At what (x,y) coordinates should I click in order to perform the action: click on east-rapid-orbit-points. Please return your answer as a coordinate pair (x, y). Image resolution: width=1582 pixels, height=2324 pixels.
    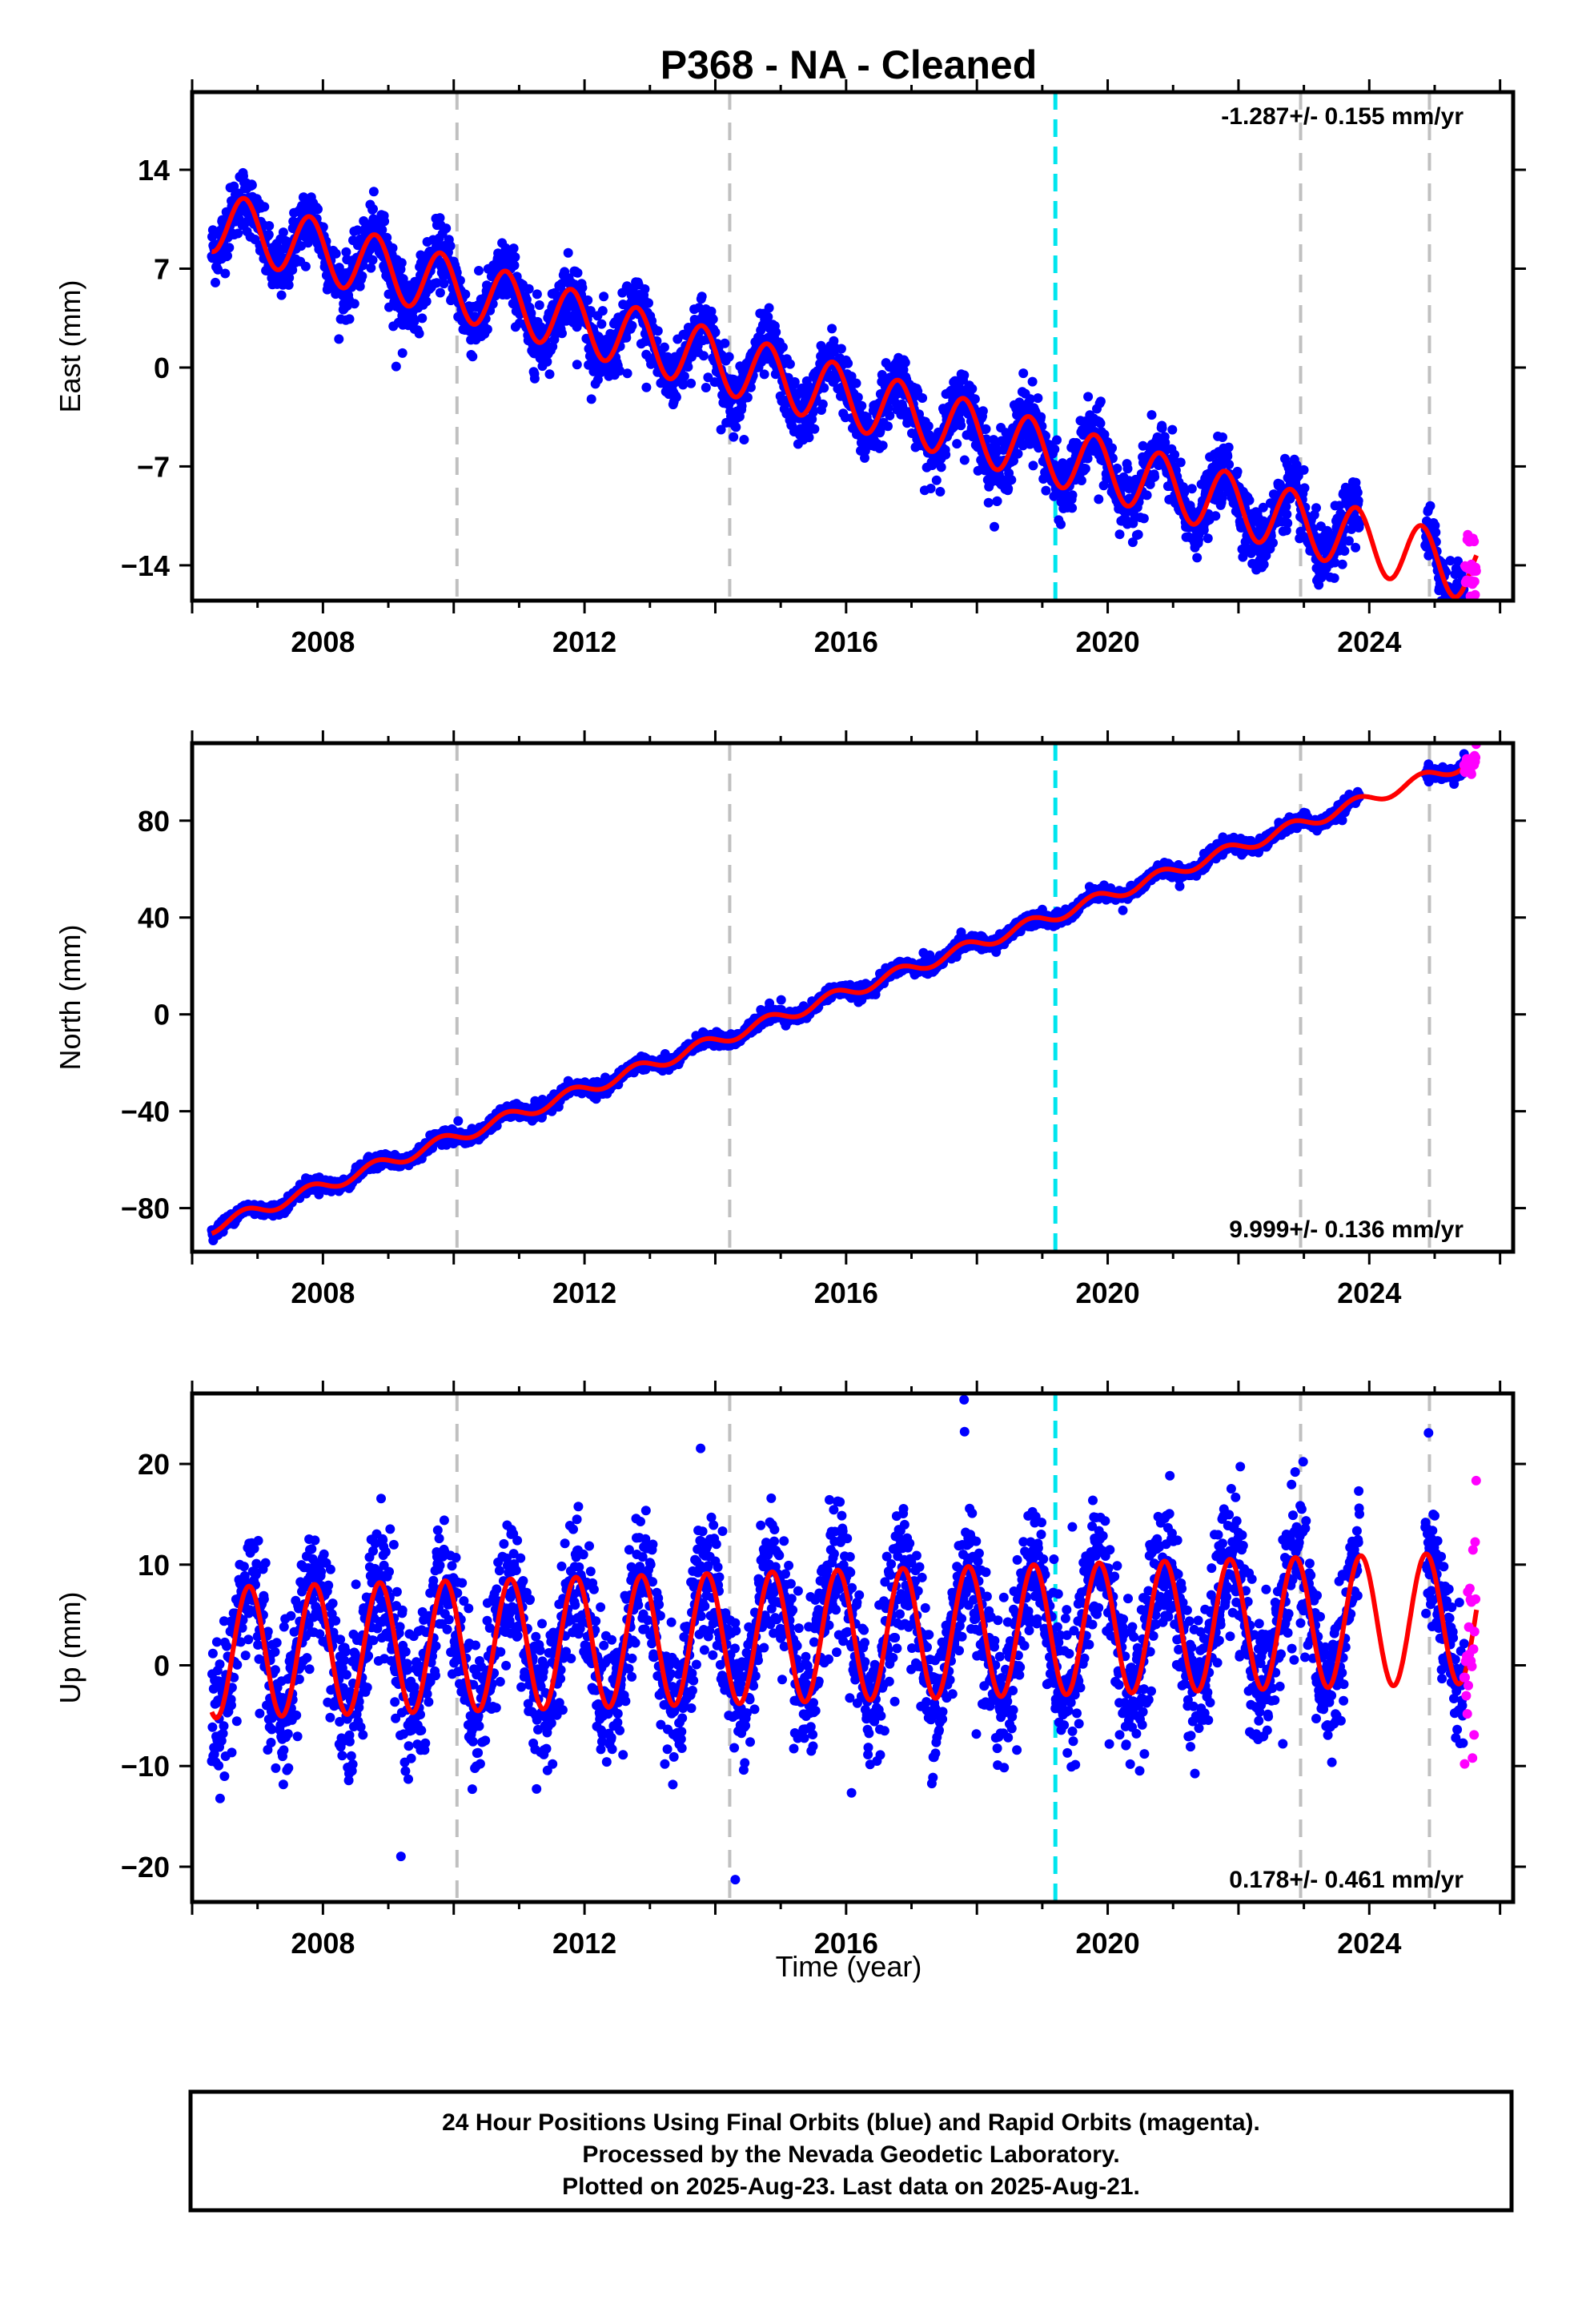
    Looking at the image, I should click on (1470, 573).